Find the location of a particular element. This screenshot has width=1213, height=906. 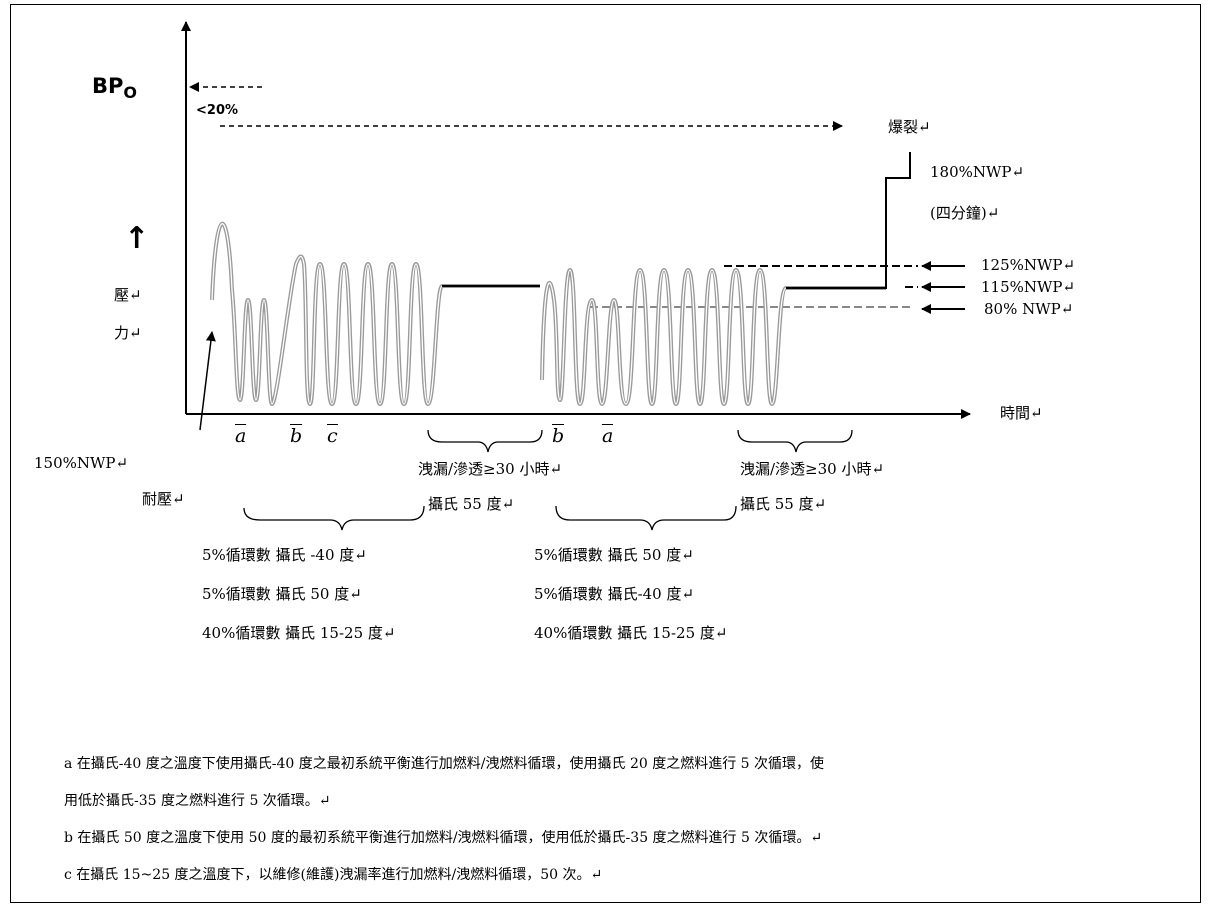

group-2-line-2: 5%循環數 攝氏-40 度↵ is located at coordinates (614, 594).